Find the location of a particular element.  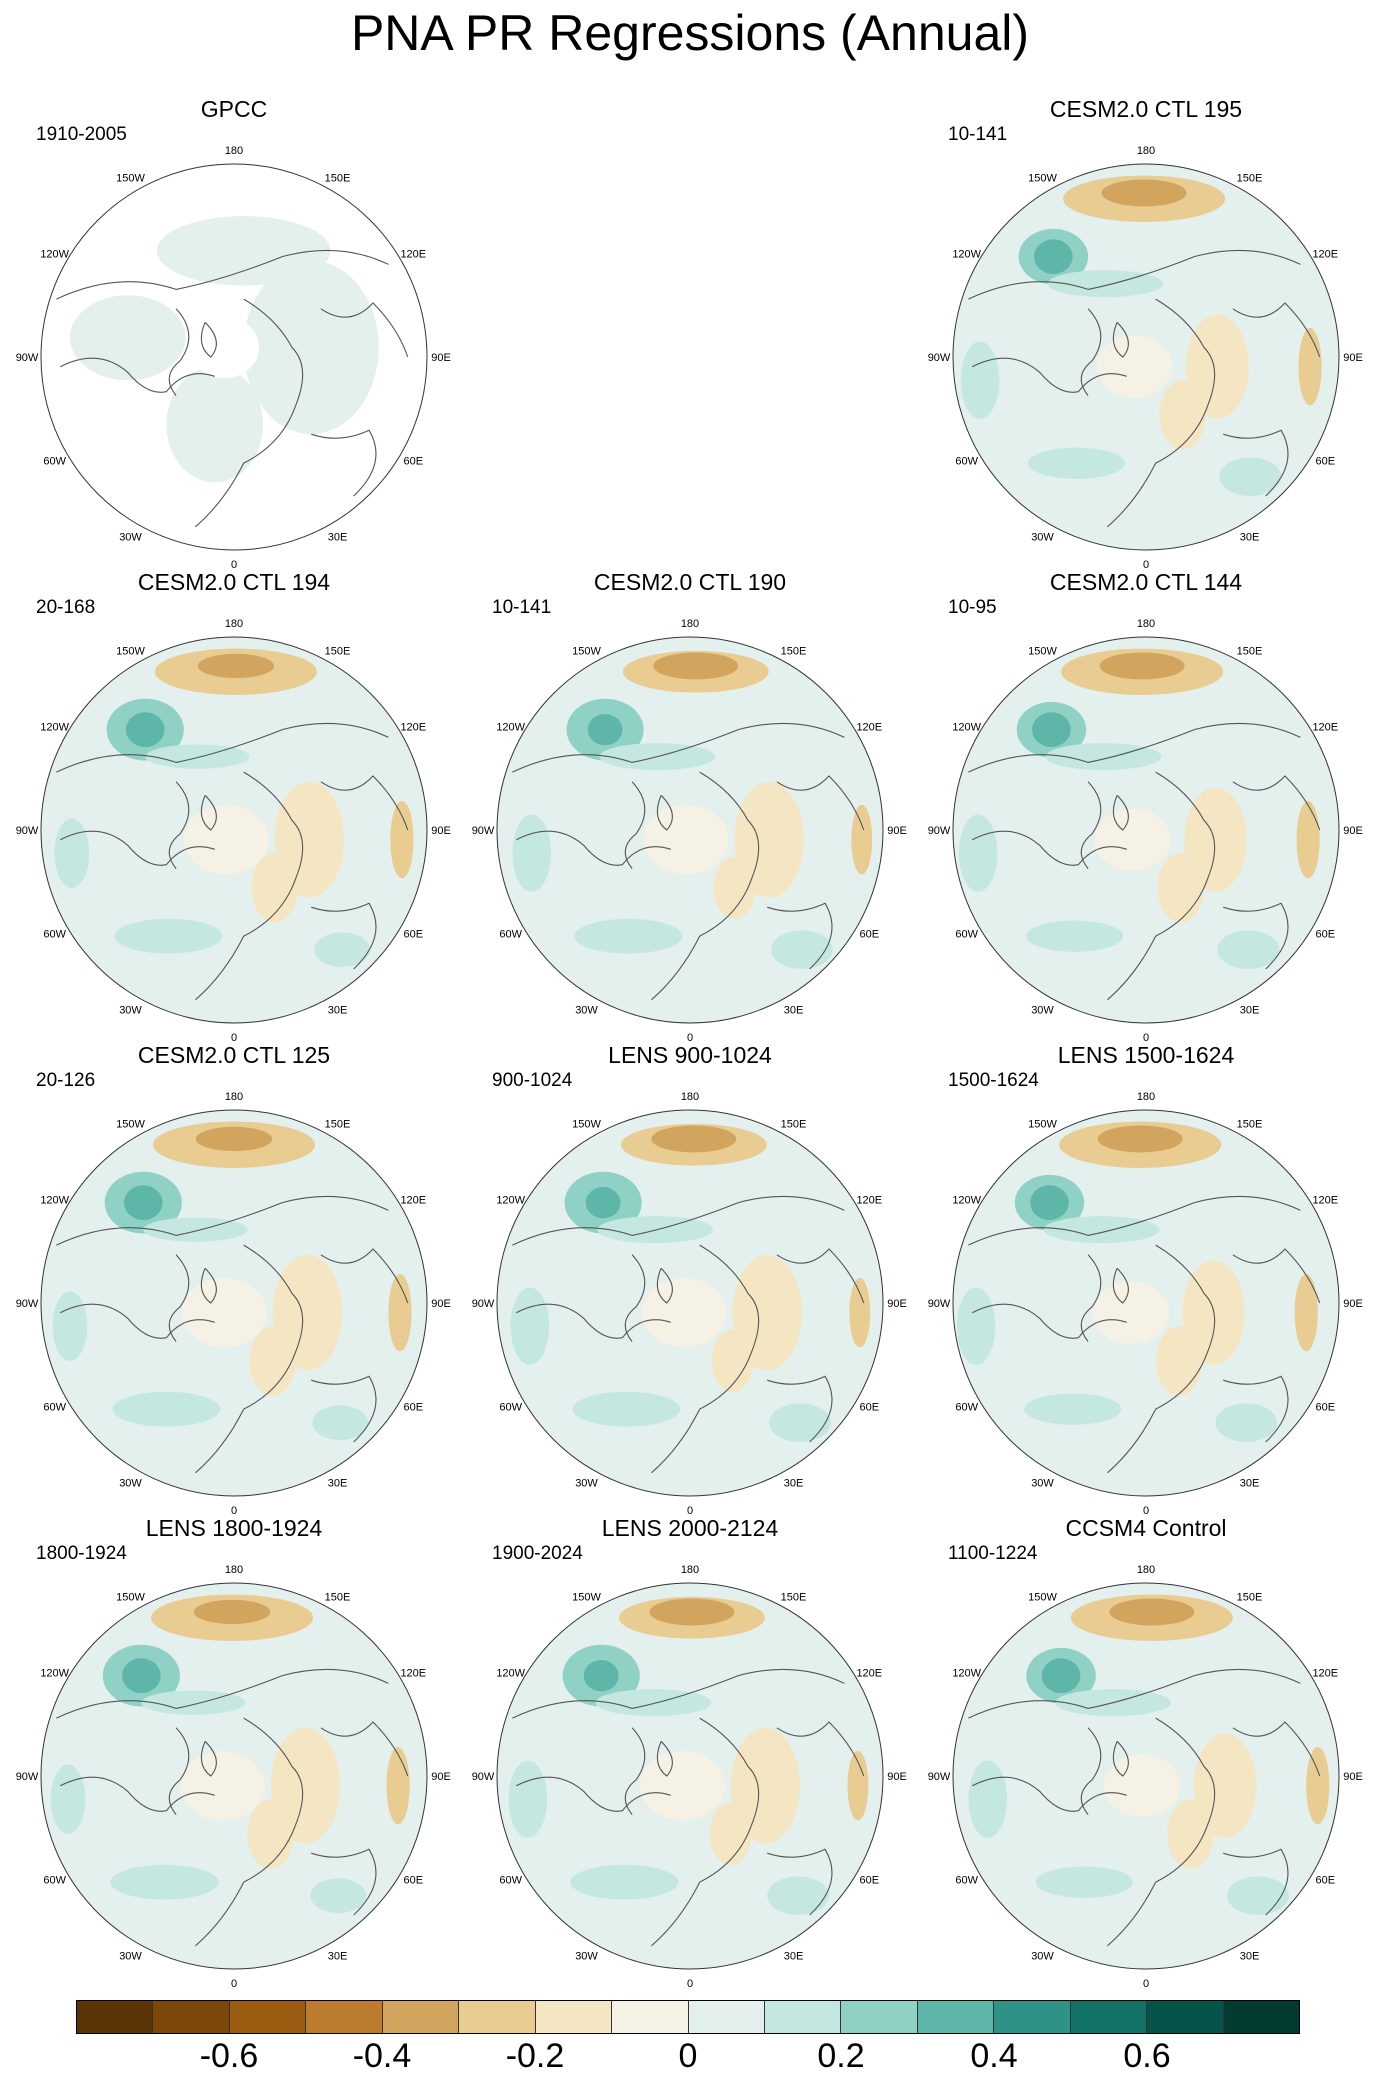

colorbar-tick-label: 0.2 is located at coordinates (841, 2056).